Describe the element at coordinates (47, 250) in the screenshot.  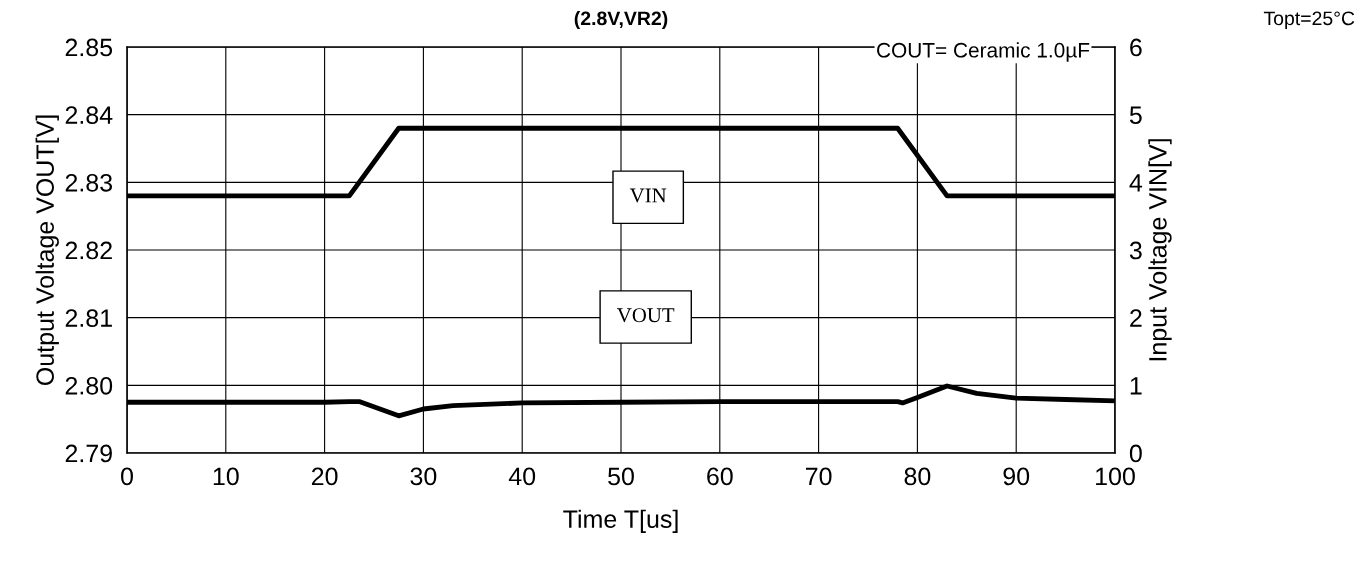
I see `y-axis-title: Output Voltage VOUT[V]` at that location.